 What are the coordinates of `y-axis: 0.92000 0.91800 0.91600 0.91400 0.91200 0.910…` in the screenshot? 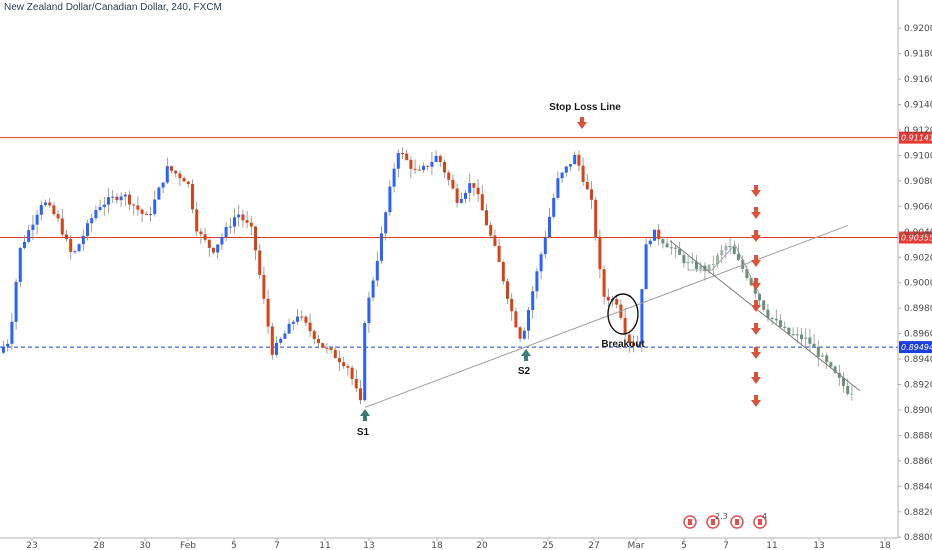 It's located at (914, 271).